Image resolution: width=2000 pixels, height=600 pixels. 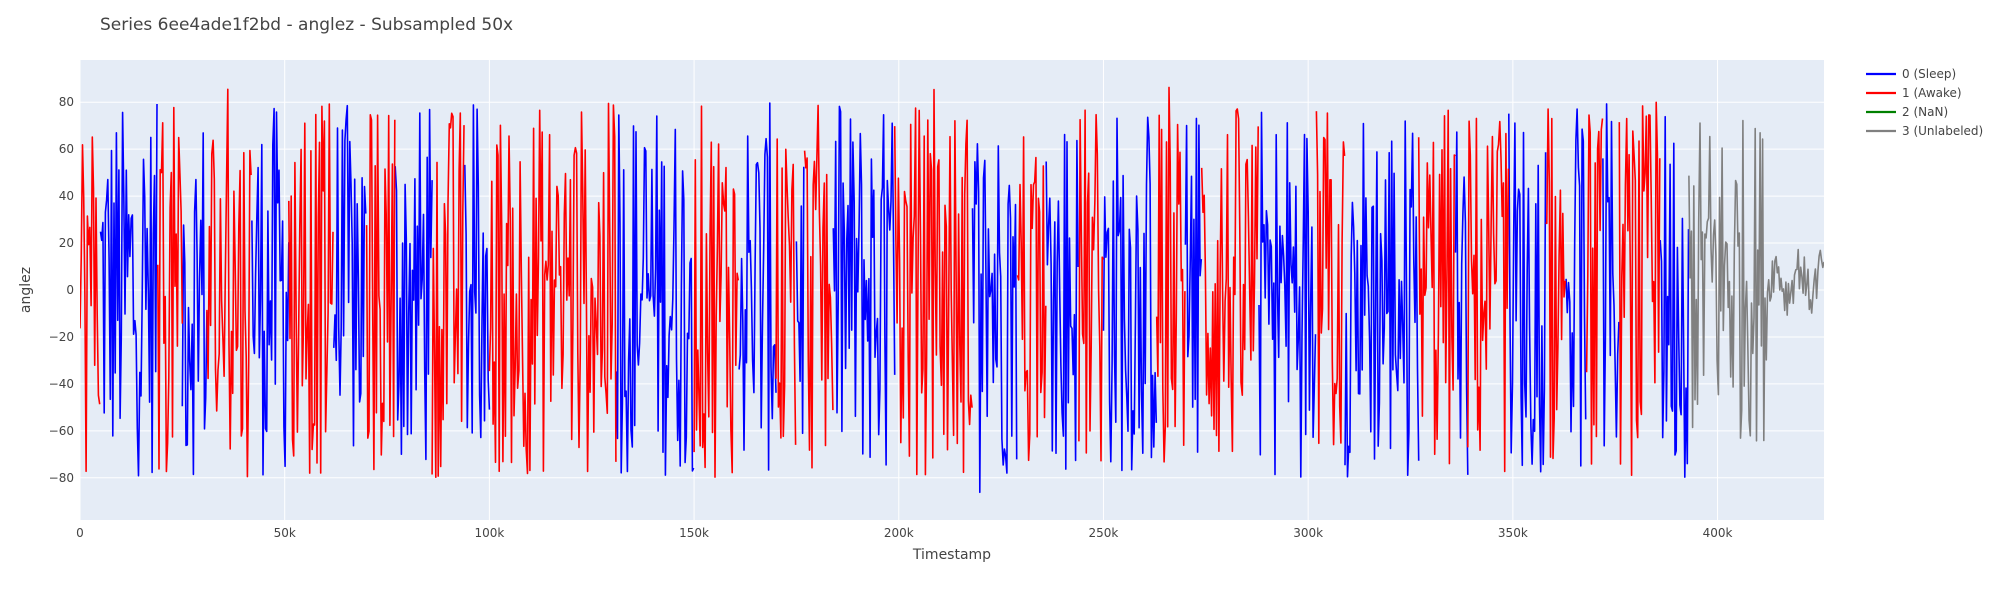 What do you see at coordinates (26, 290) in the screenshot?
I see `y-axis-title: anglez` at bounding box center [26, 290].